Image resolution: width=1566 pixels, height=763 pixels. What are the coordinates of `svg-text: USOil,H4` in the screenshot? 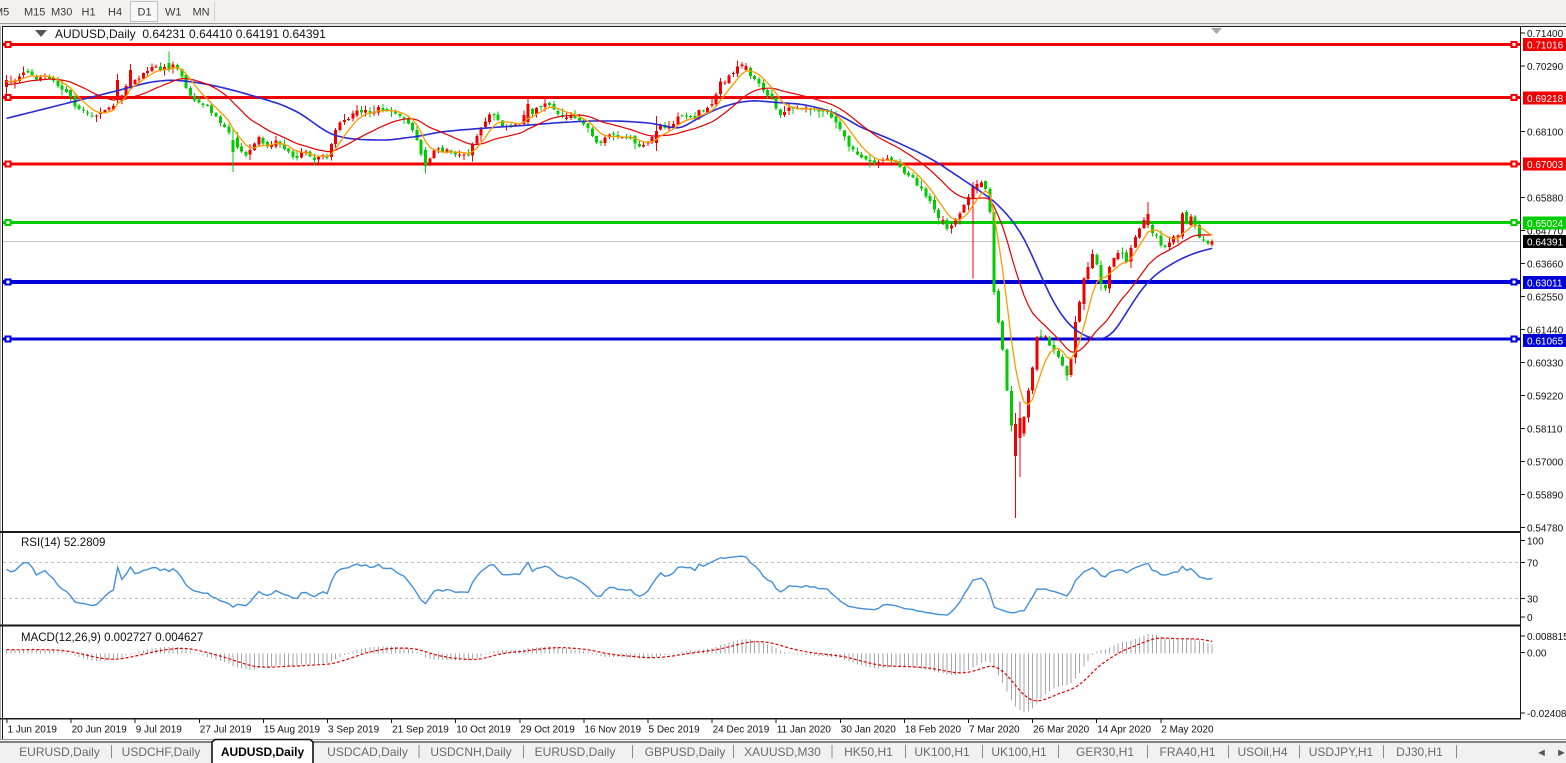 It's located at (1262, 752).